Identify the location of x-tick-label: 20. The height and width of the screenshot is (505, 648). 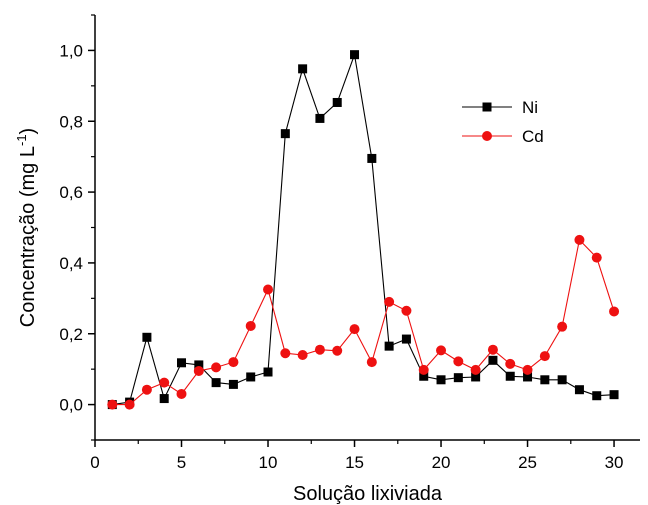
(441, 462).